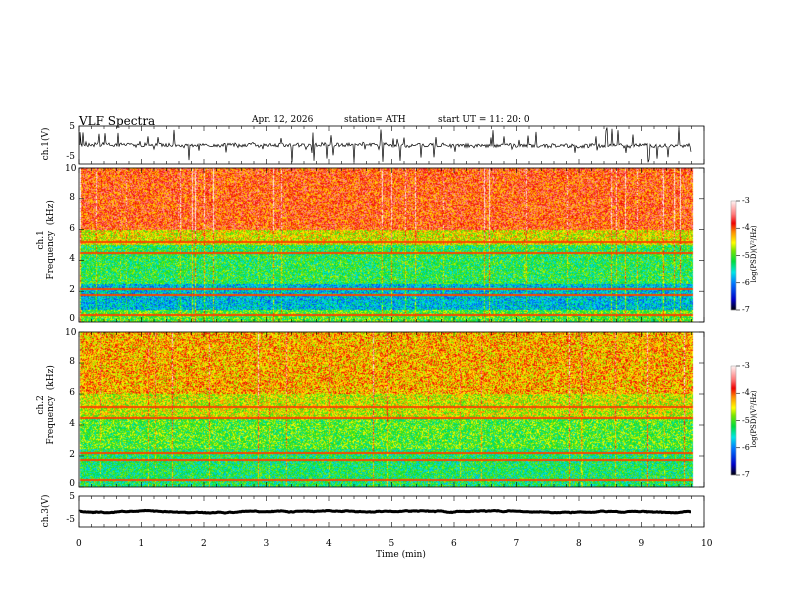  What do you see at coordinates (385, 145) in the screenshot?
I see `ch1-waveform-line` at bounding box center [385, 145].